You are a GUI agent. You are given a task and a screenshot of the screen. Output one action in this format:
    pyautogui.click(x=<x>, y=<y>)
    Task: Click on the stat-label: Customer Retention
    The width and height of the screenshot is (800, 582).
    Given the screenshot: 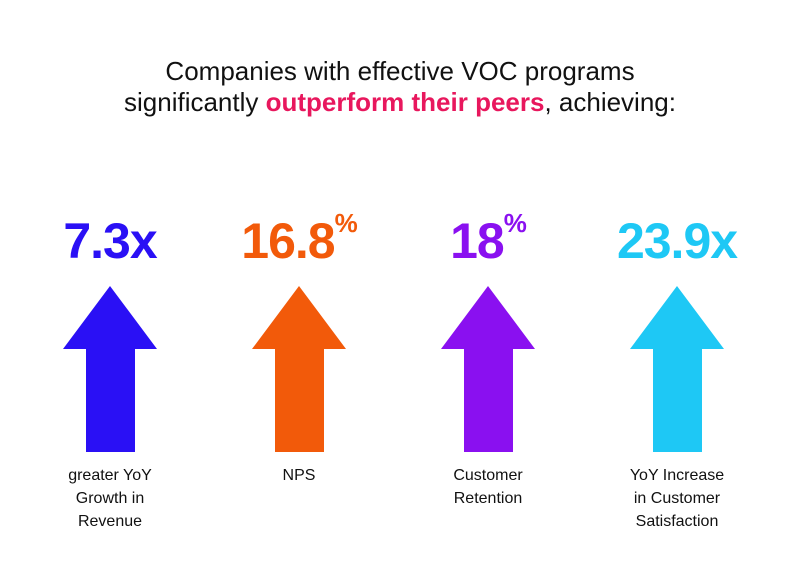 What is the action you would take?
    pyautogui.click(x=488, y=487)
    